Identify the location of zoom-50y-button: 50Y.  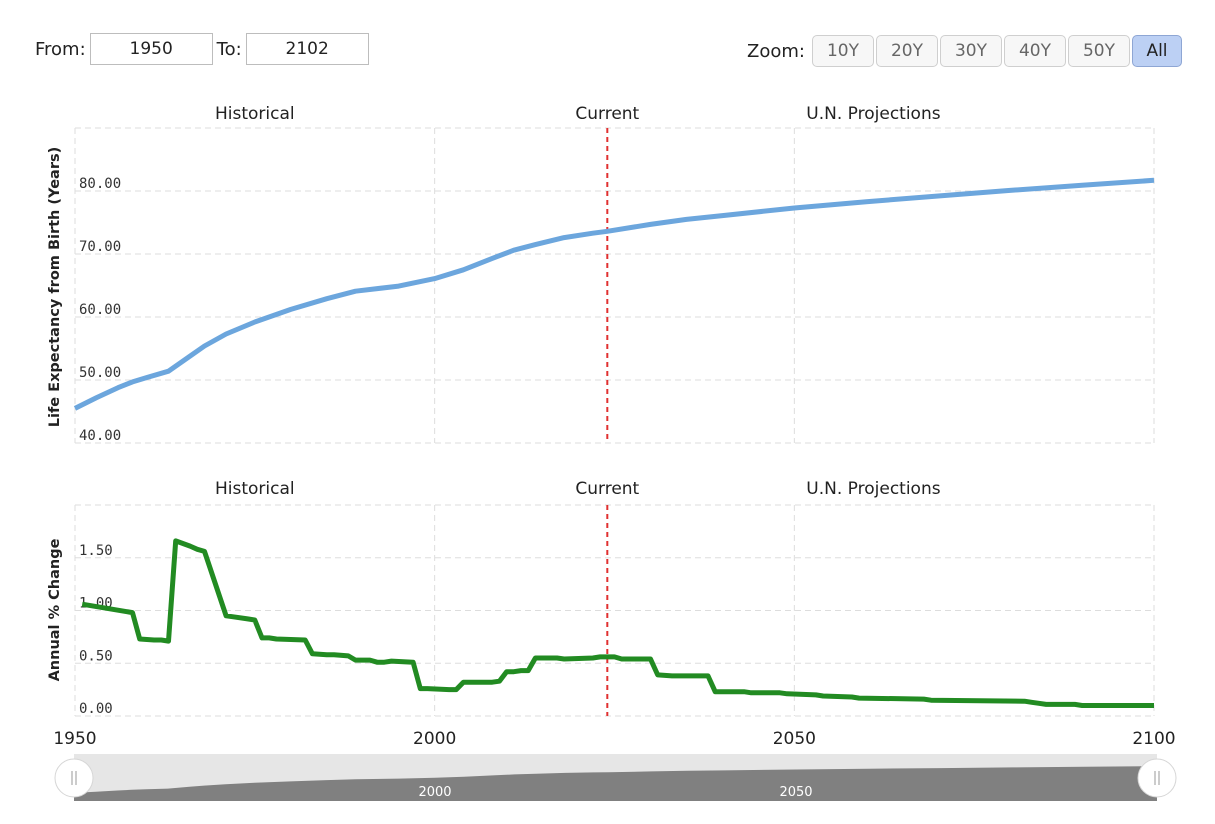
(1099, 51).